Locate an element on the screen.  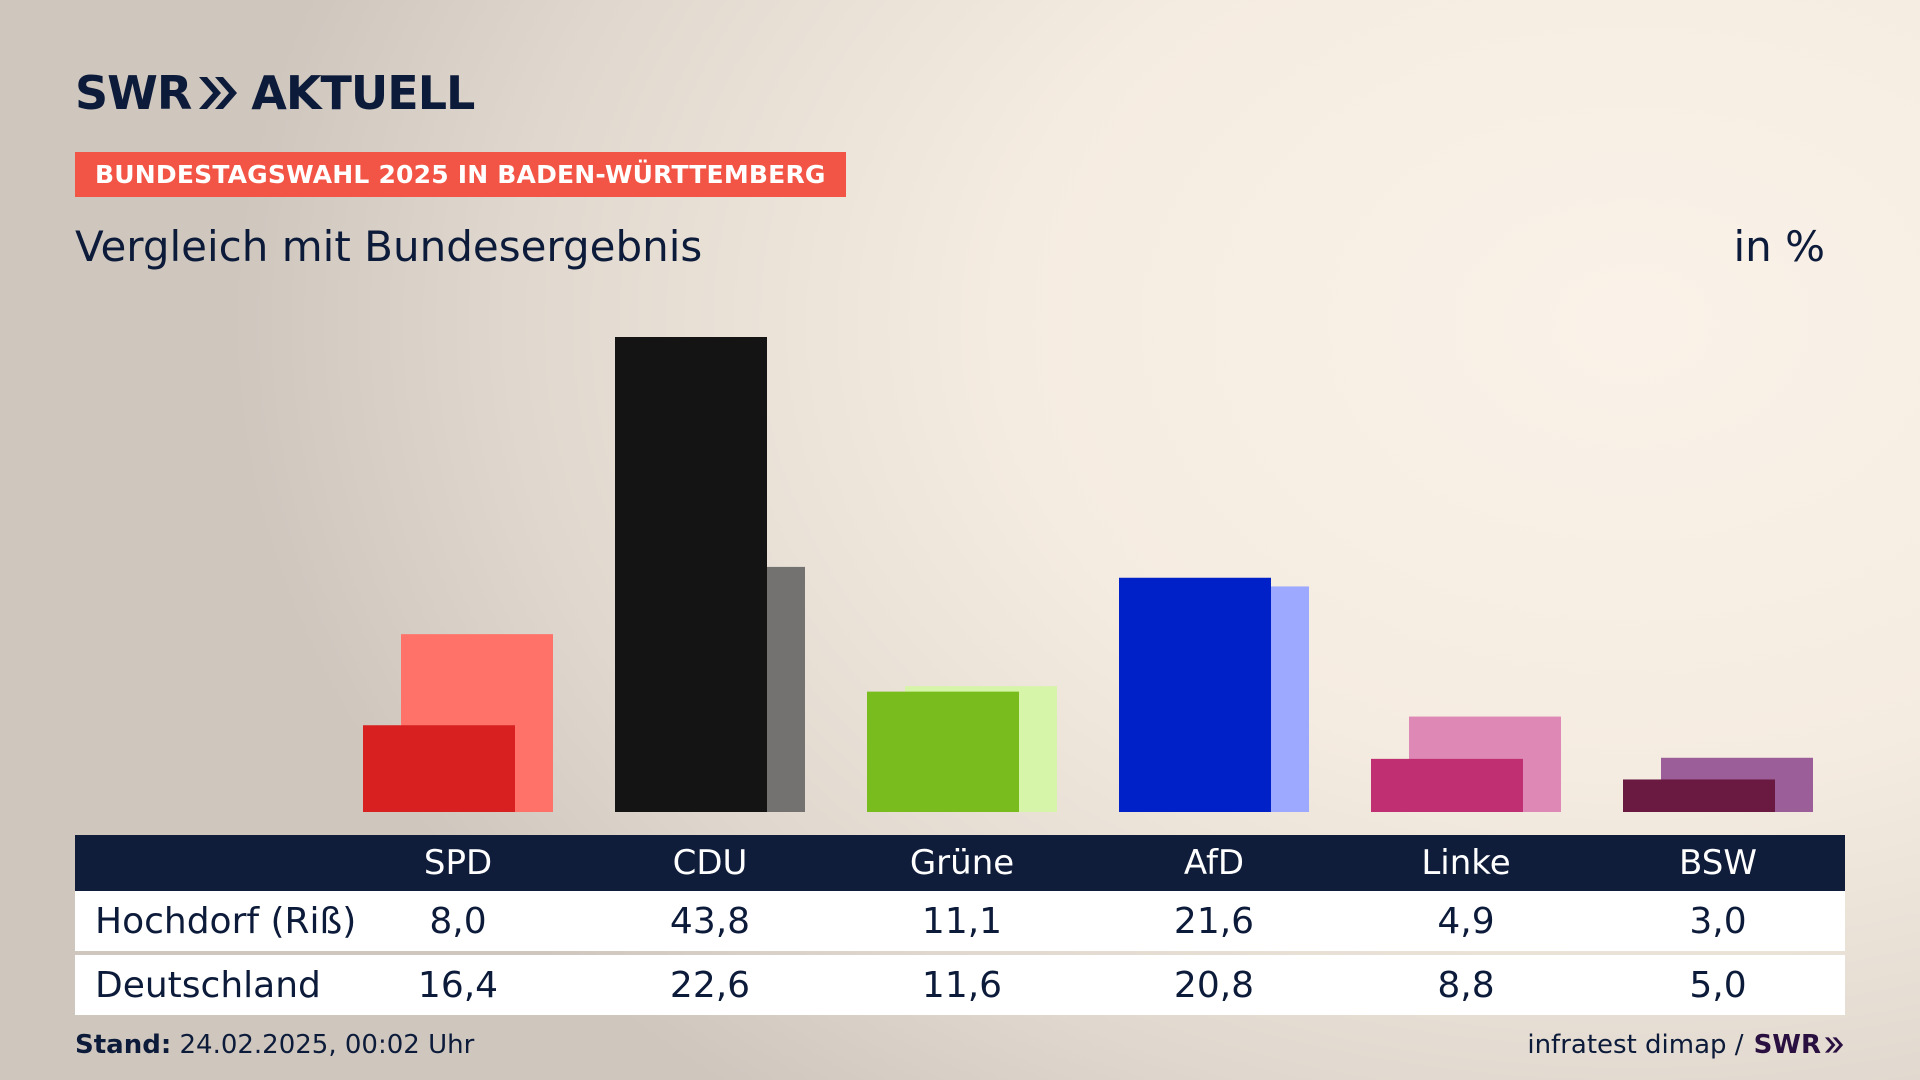
value-cell-national-grüne: 11,6 is located at coordinates (962, 985).